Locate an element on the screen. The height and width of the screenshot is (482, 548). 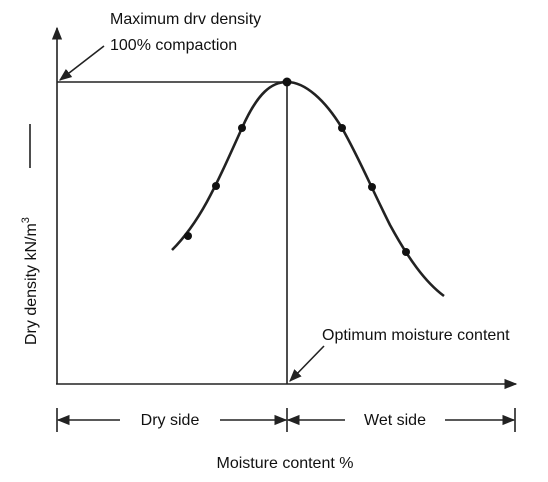
dry-side-label: Dry side is located at coordinates (170, 420).